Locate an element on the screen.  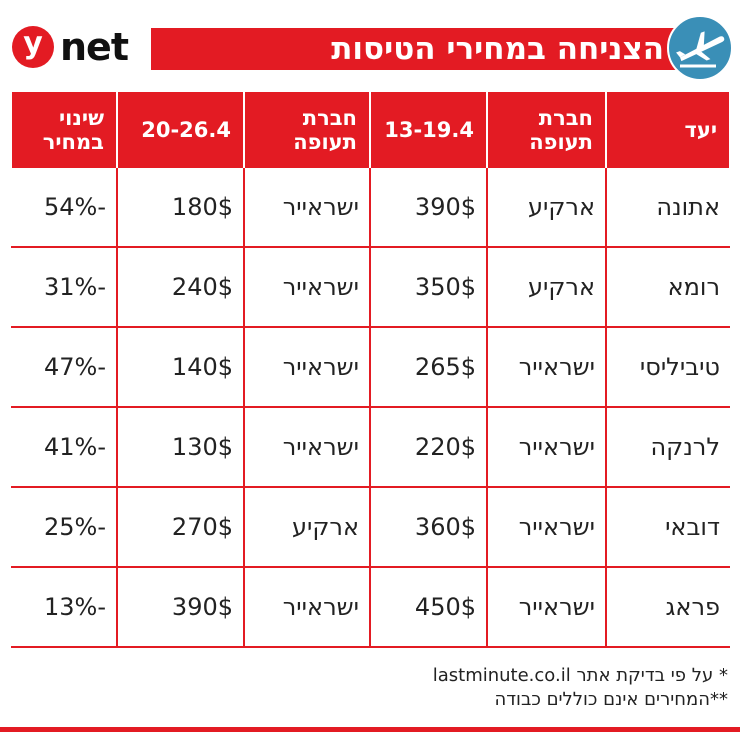
bottom-divider is located at coordinates (370, 729).